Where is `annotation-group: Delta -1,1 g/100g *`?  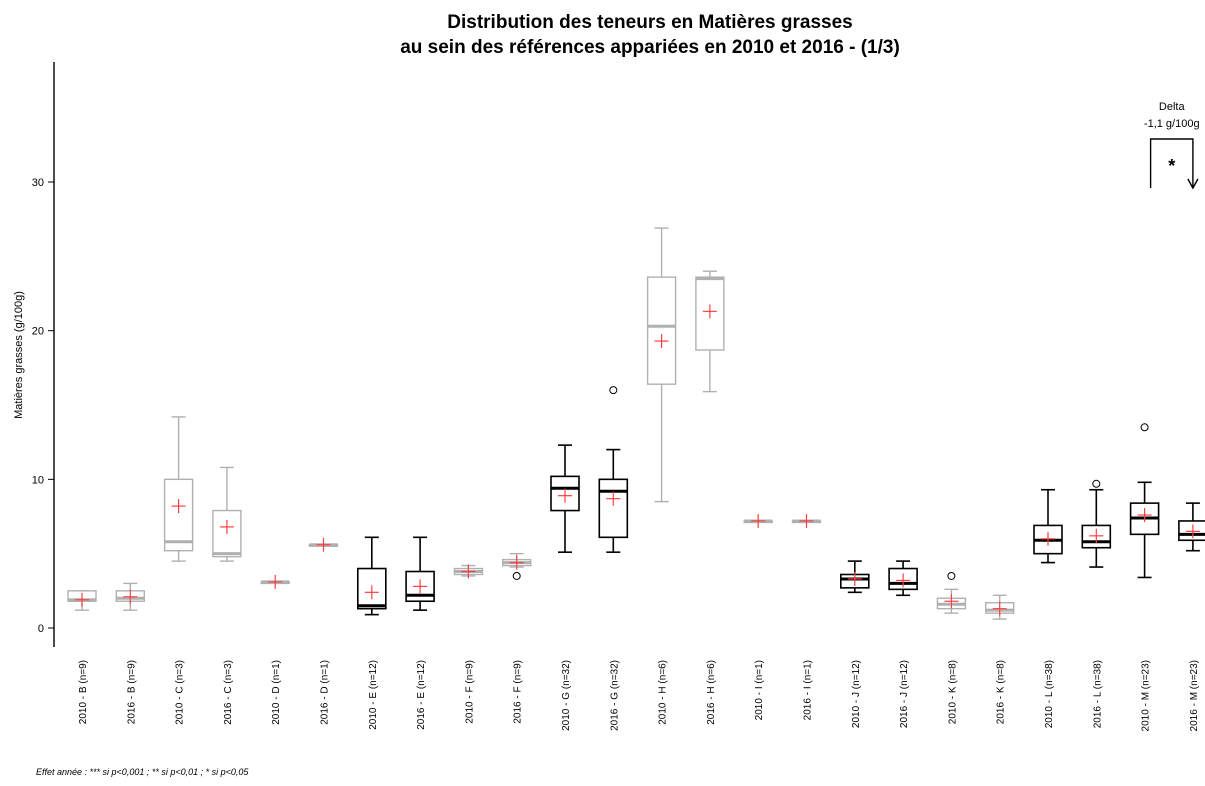 annotation-group: Delta -1,1 g/100g * is located at coordinates (1172, 145).